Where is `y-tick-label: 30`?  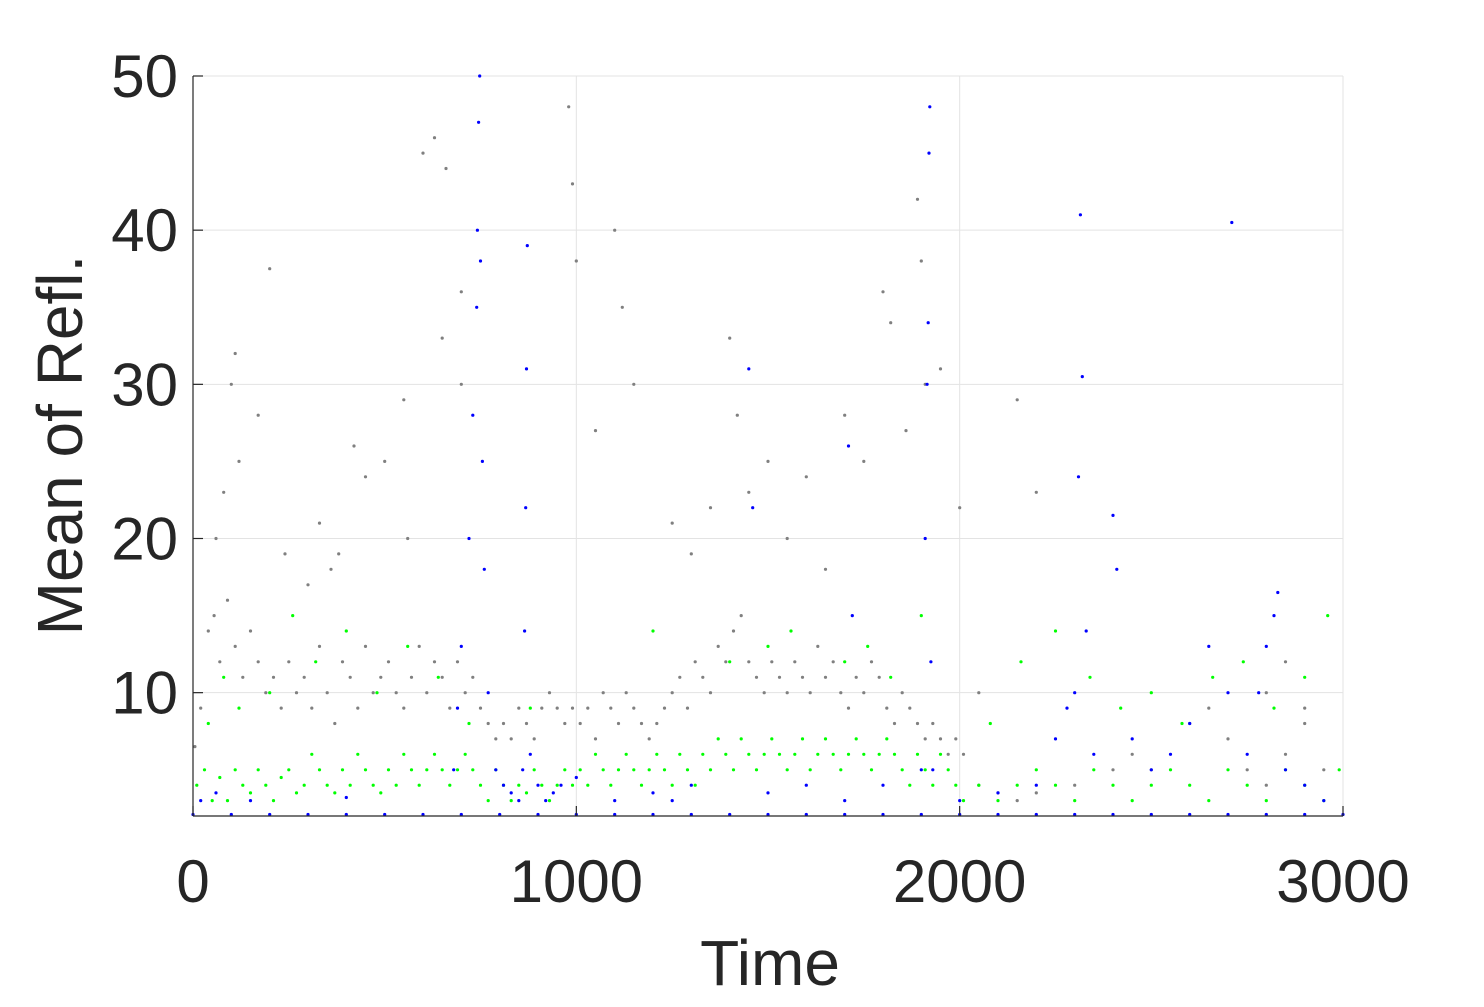
y-tick-label: 30 is located at coordinates (144, 384).